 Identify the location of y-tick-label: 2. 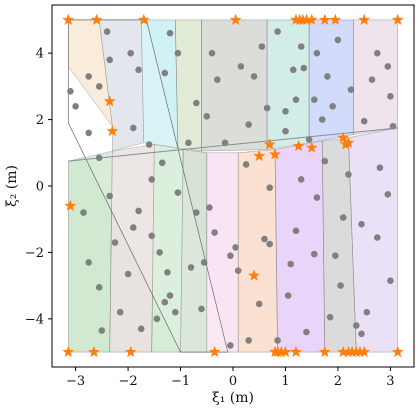
(40, 120).